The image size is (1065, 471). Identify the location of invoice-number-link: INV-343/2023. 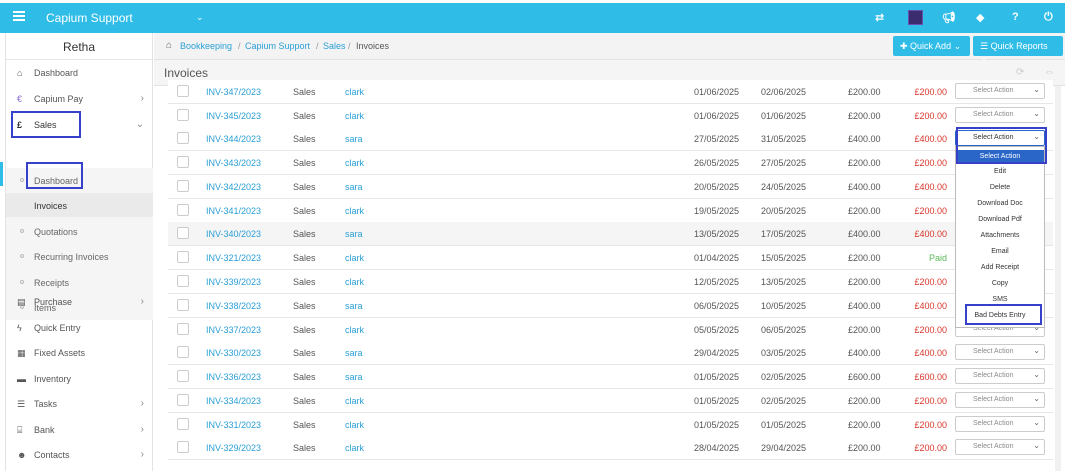
(234, 163).